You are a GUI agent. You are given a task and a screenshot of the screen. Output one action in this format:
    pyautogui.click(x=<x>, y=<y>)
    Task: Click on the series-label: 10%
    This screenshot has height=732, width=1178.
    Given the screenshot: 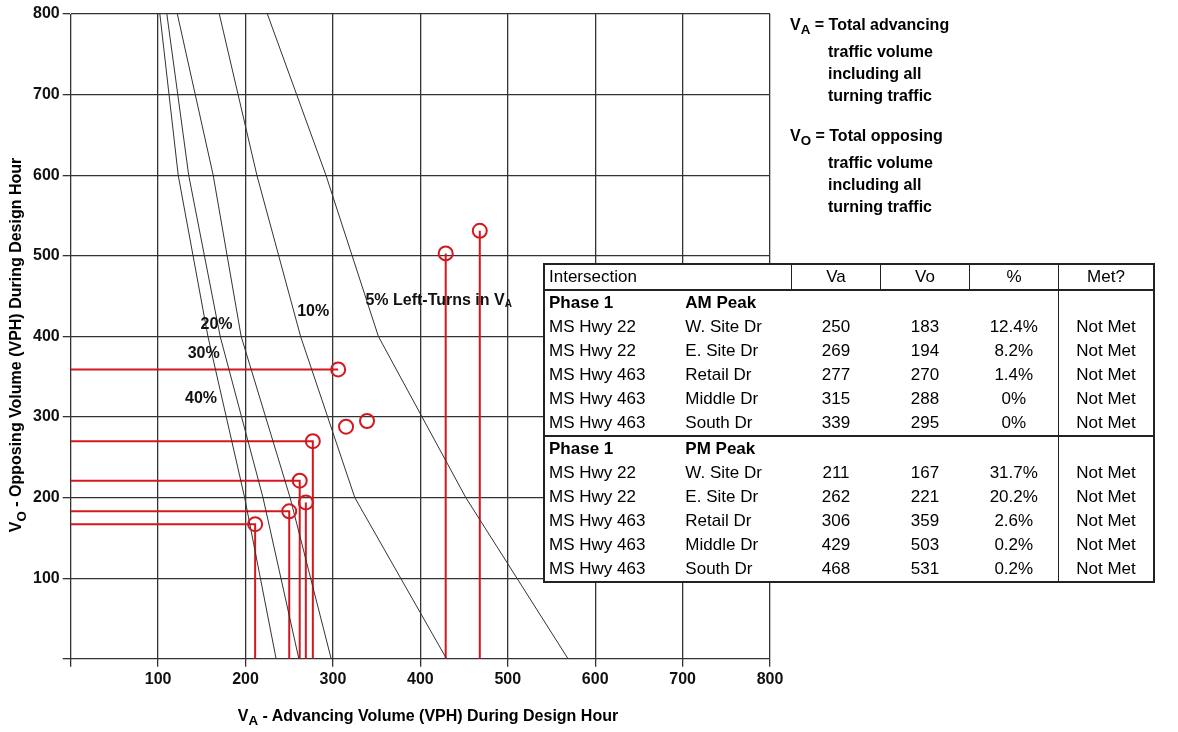 What is the action you would take?
    pyautogui.click(x=313, y=310)
    